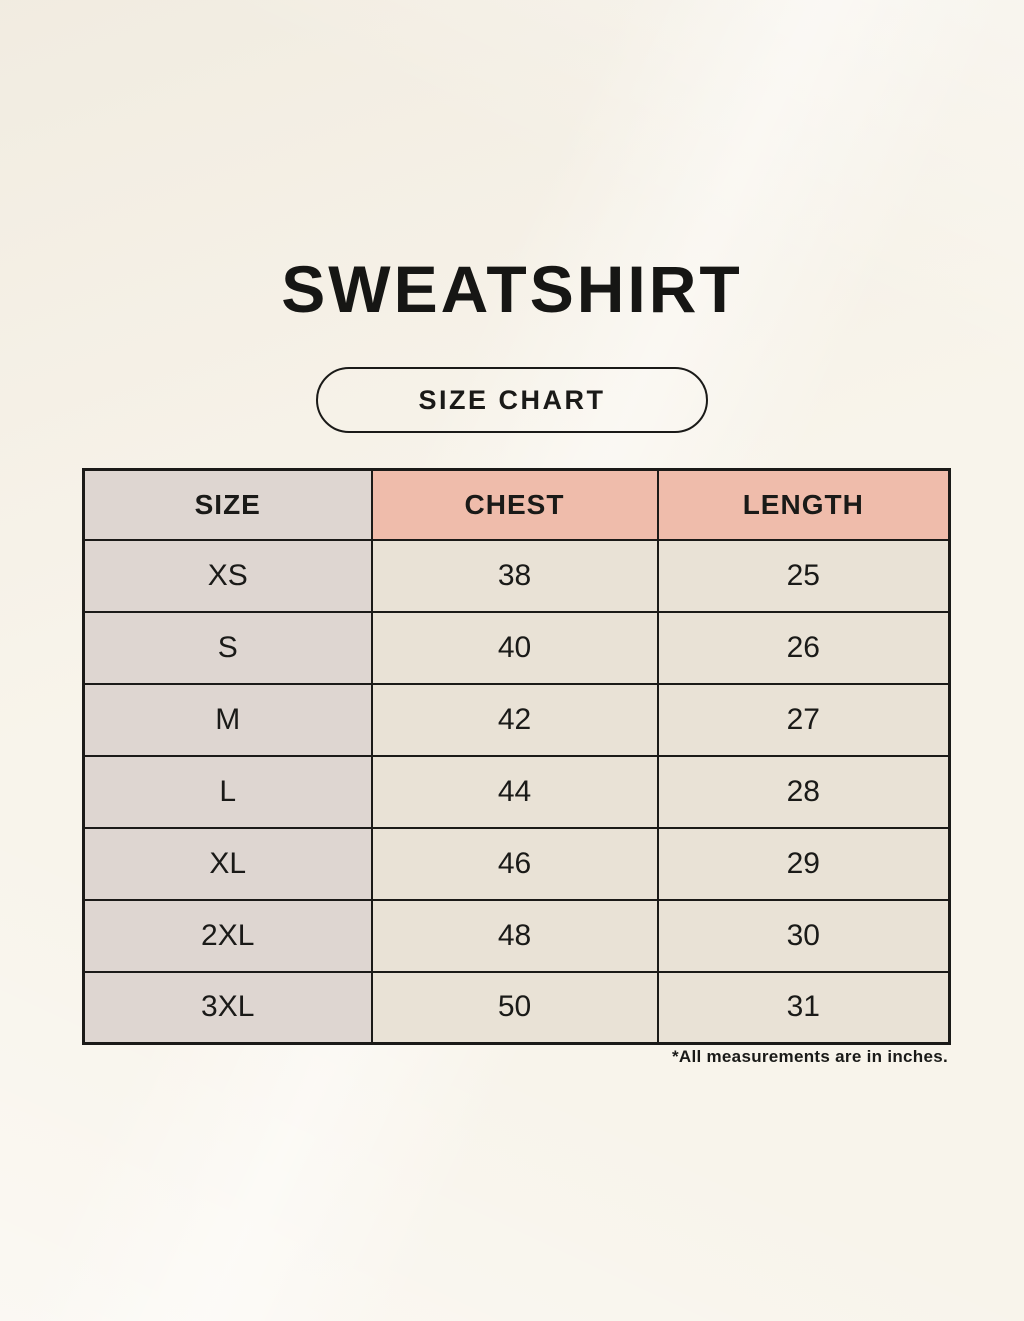 The image size is (1024, 1321). I want to click on size-label: XL, so click(227, 863).